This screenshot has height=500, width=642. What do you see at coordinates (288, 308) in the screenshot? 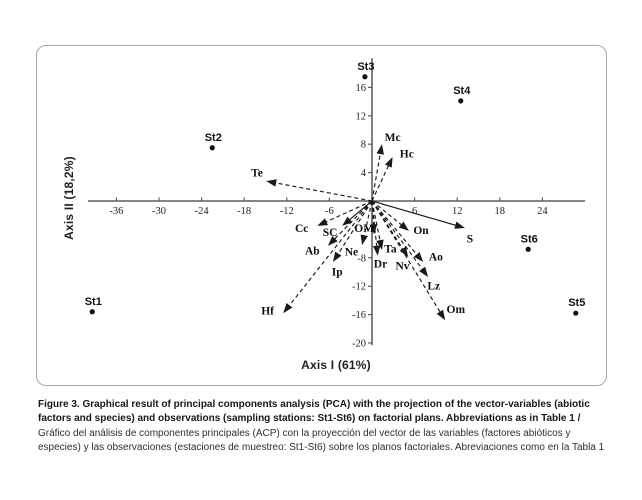
I see `vector-arrowhead-Hf` at bounding box center [288, 308].